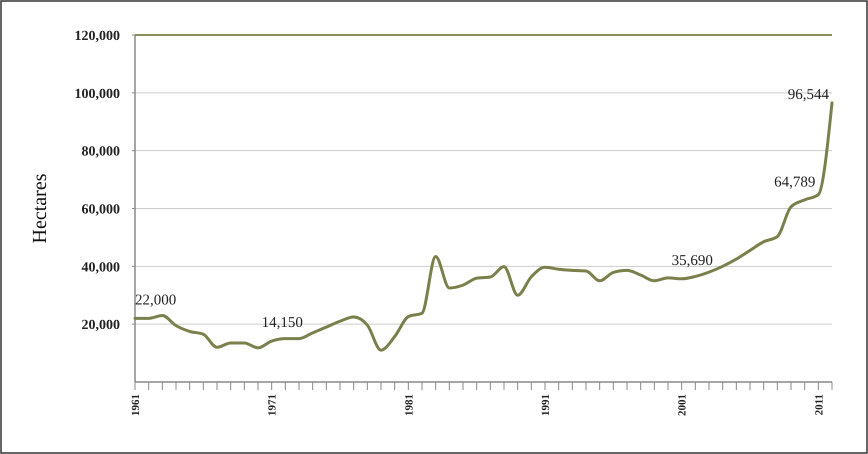 The image size is (868, 454). I want to click on data-label: 35,690, so click(692, 260).